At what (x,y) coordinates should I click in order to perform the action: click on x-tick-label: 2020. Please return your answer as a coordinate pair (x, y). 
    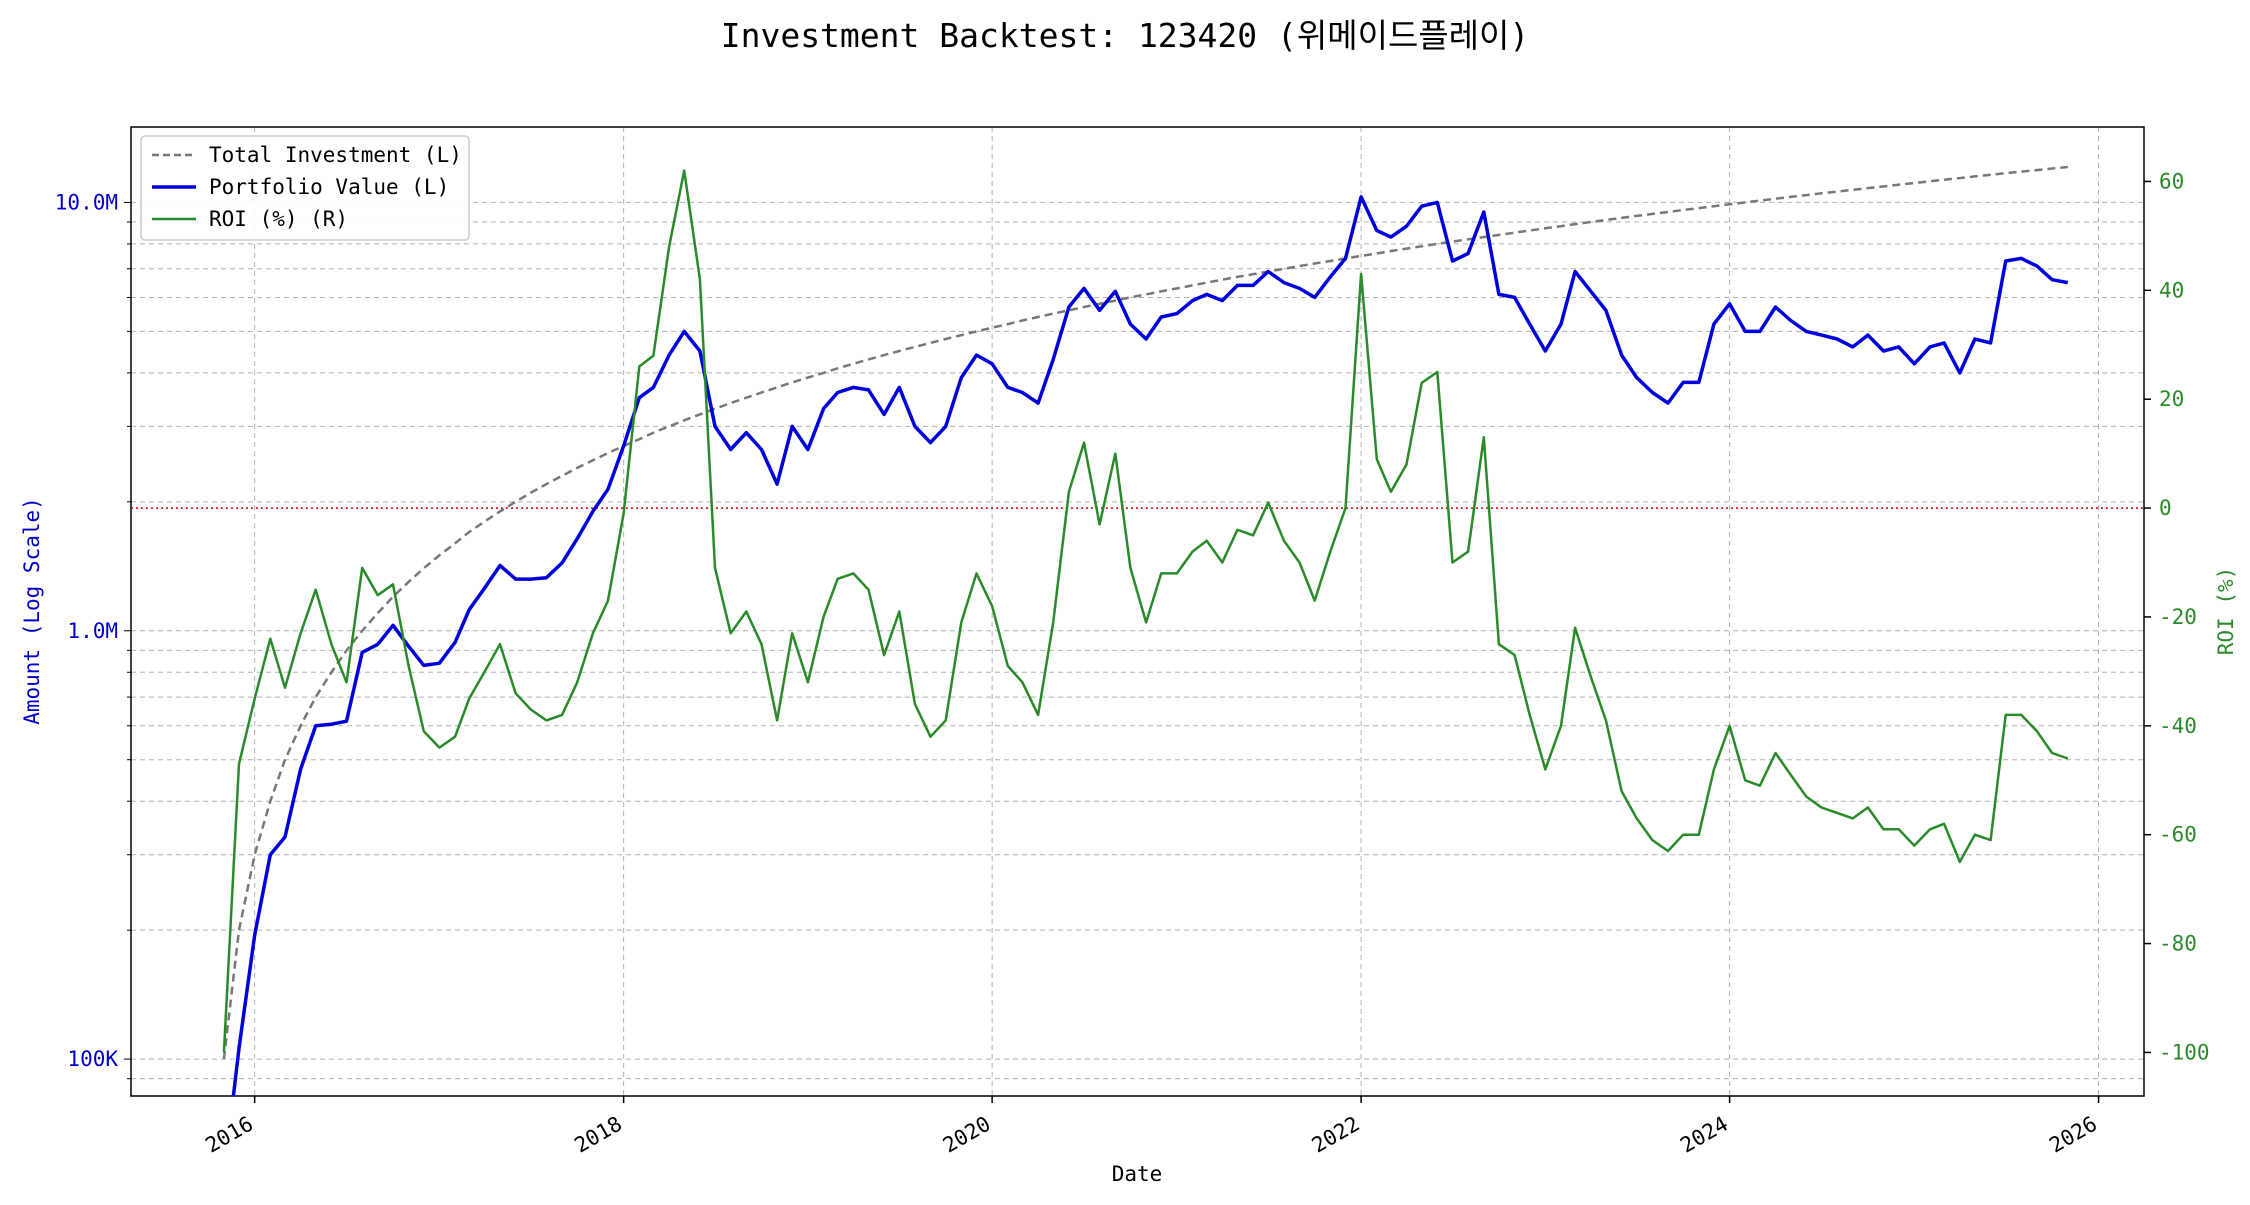
    Looking at the image, I should click on (967, 1135).